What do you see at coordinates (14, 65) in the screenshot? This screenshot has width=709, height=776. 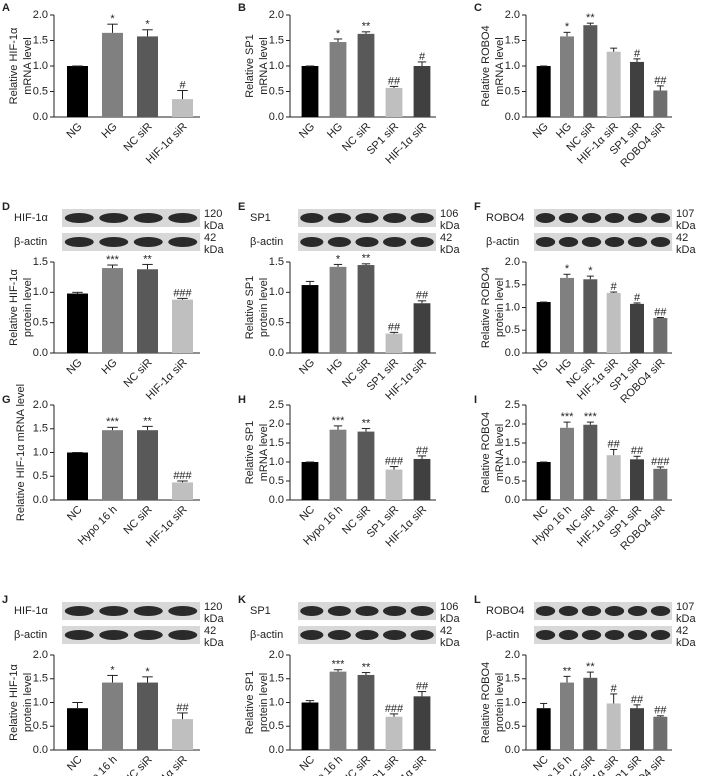 I see `y-axis-label: Relative HIF-1α` at bounding box center [14, 65].